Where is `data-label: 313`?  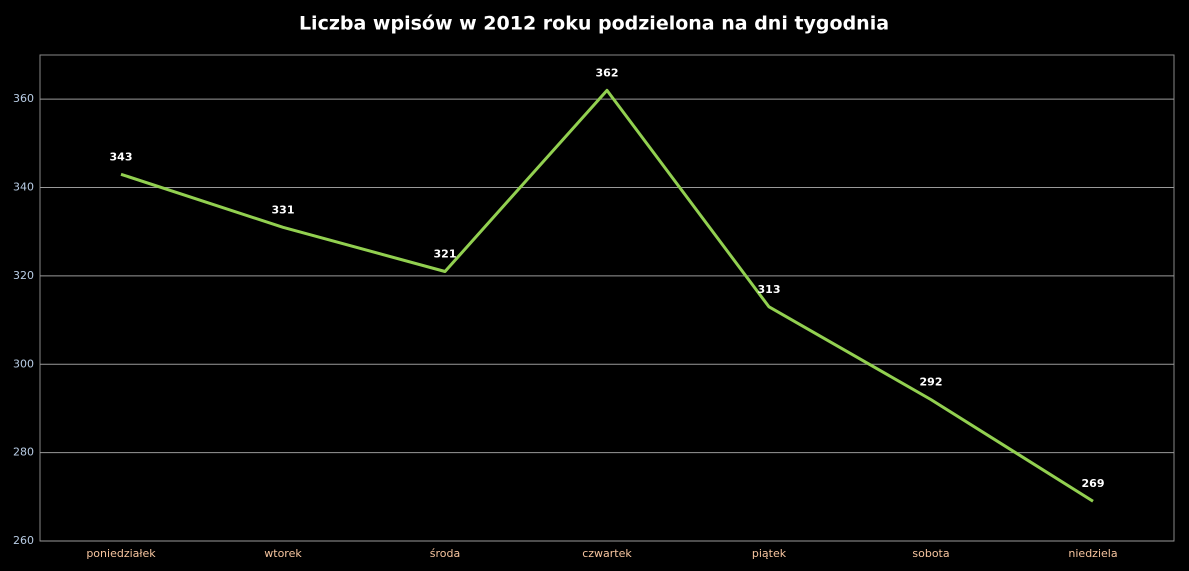 data-label: 313 is located at coordinates (769, 289).